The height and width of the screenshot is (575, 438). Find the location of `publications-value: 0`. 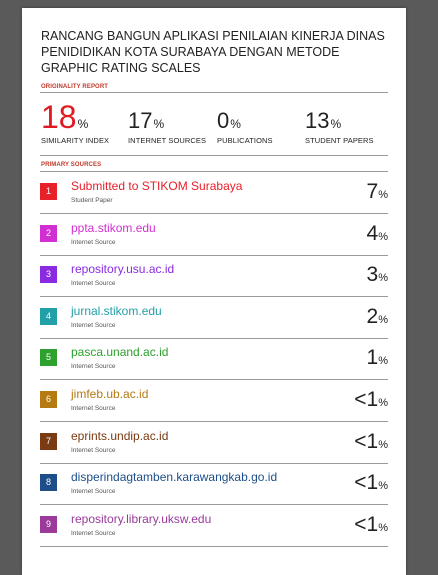

publications-value: 0 is located at coordinates (223, 120).